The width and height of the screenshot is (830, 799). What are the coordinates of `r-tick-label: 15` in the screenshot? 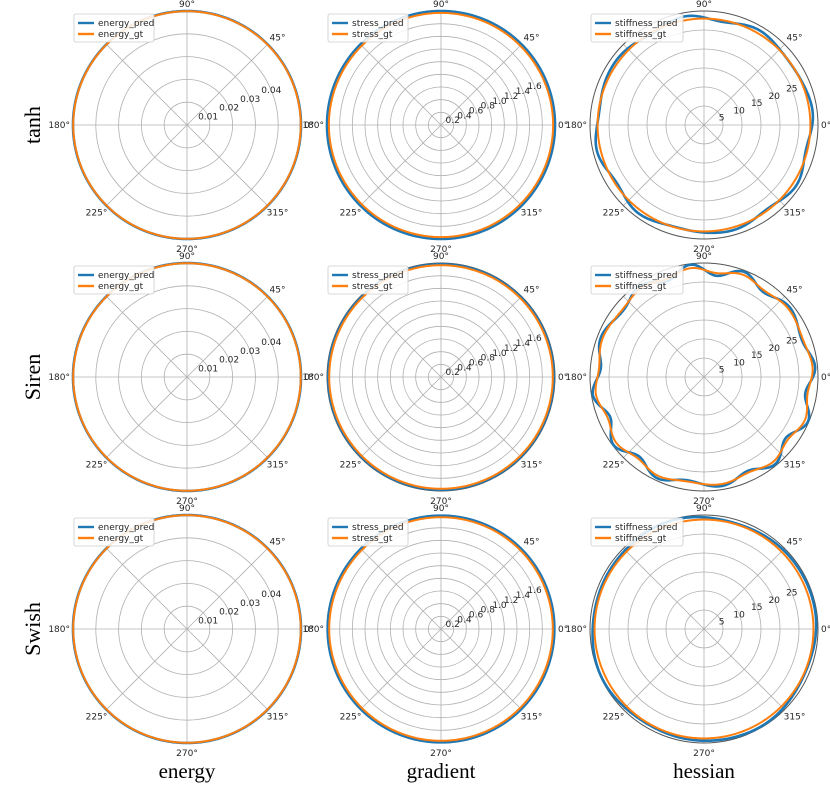 It's located at (756, 608).